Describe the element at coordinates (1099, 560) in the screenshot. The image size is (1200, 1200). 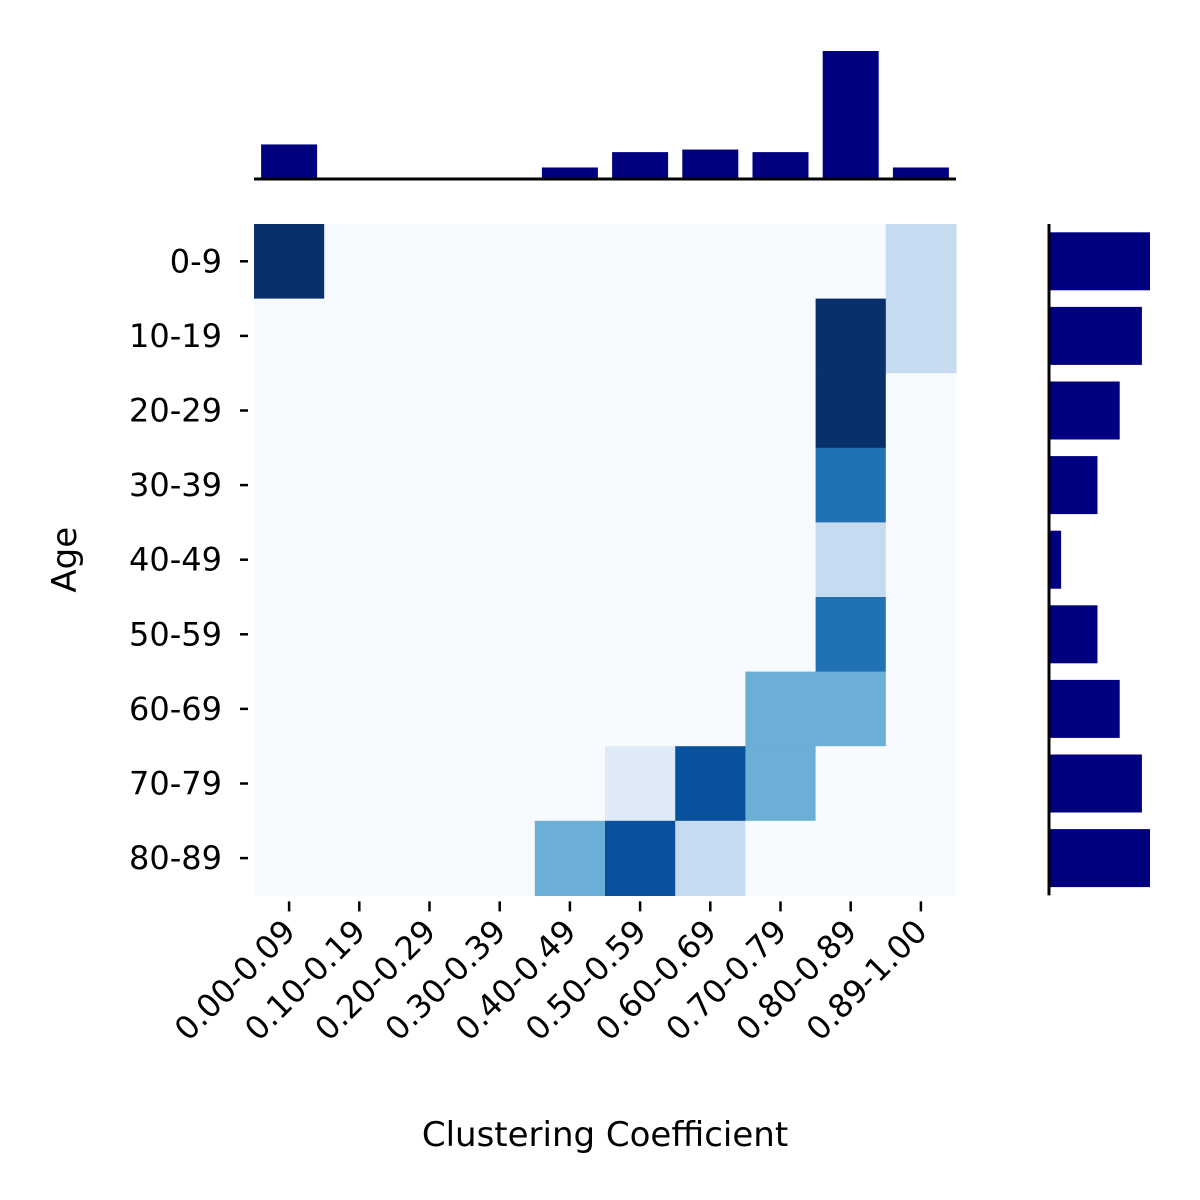
I see `right-marginal-histogram` at that location.